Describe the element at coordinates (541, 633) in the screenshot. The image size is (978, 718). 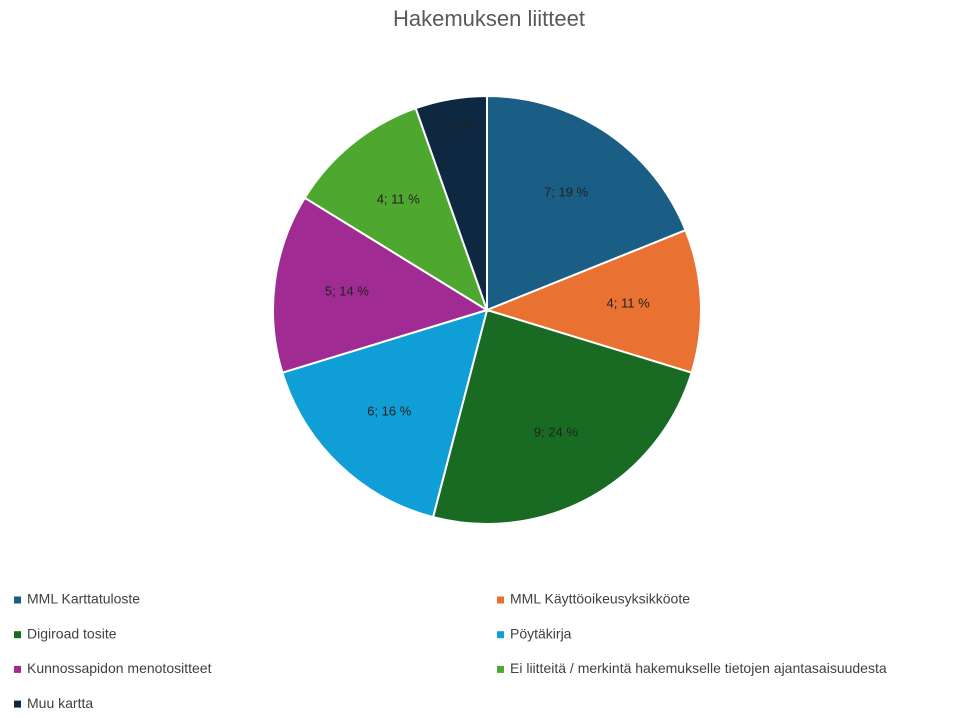
I see `legend-label: Pöytäkirja` at that location.